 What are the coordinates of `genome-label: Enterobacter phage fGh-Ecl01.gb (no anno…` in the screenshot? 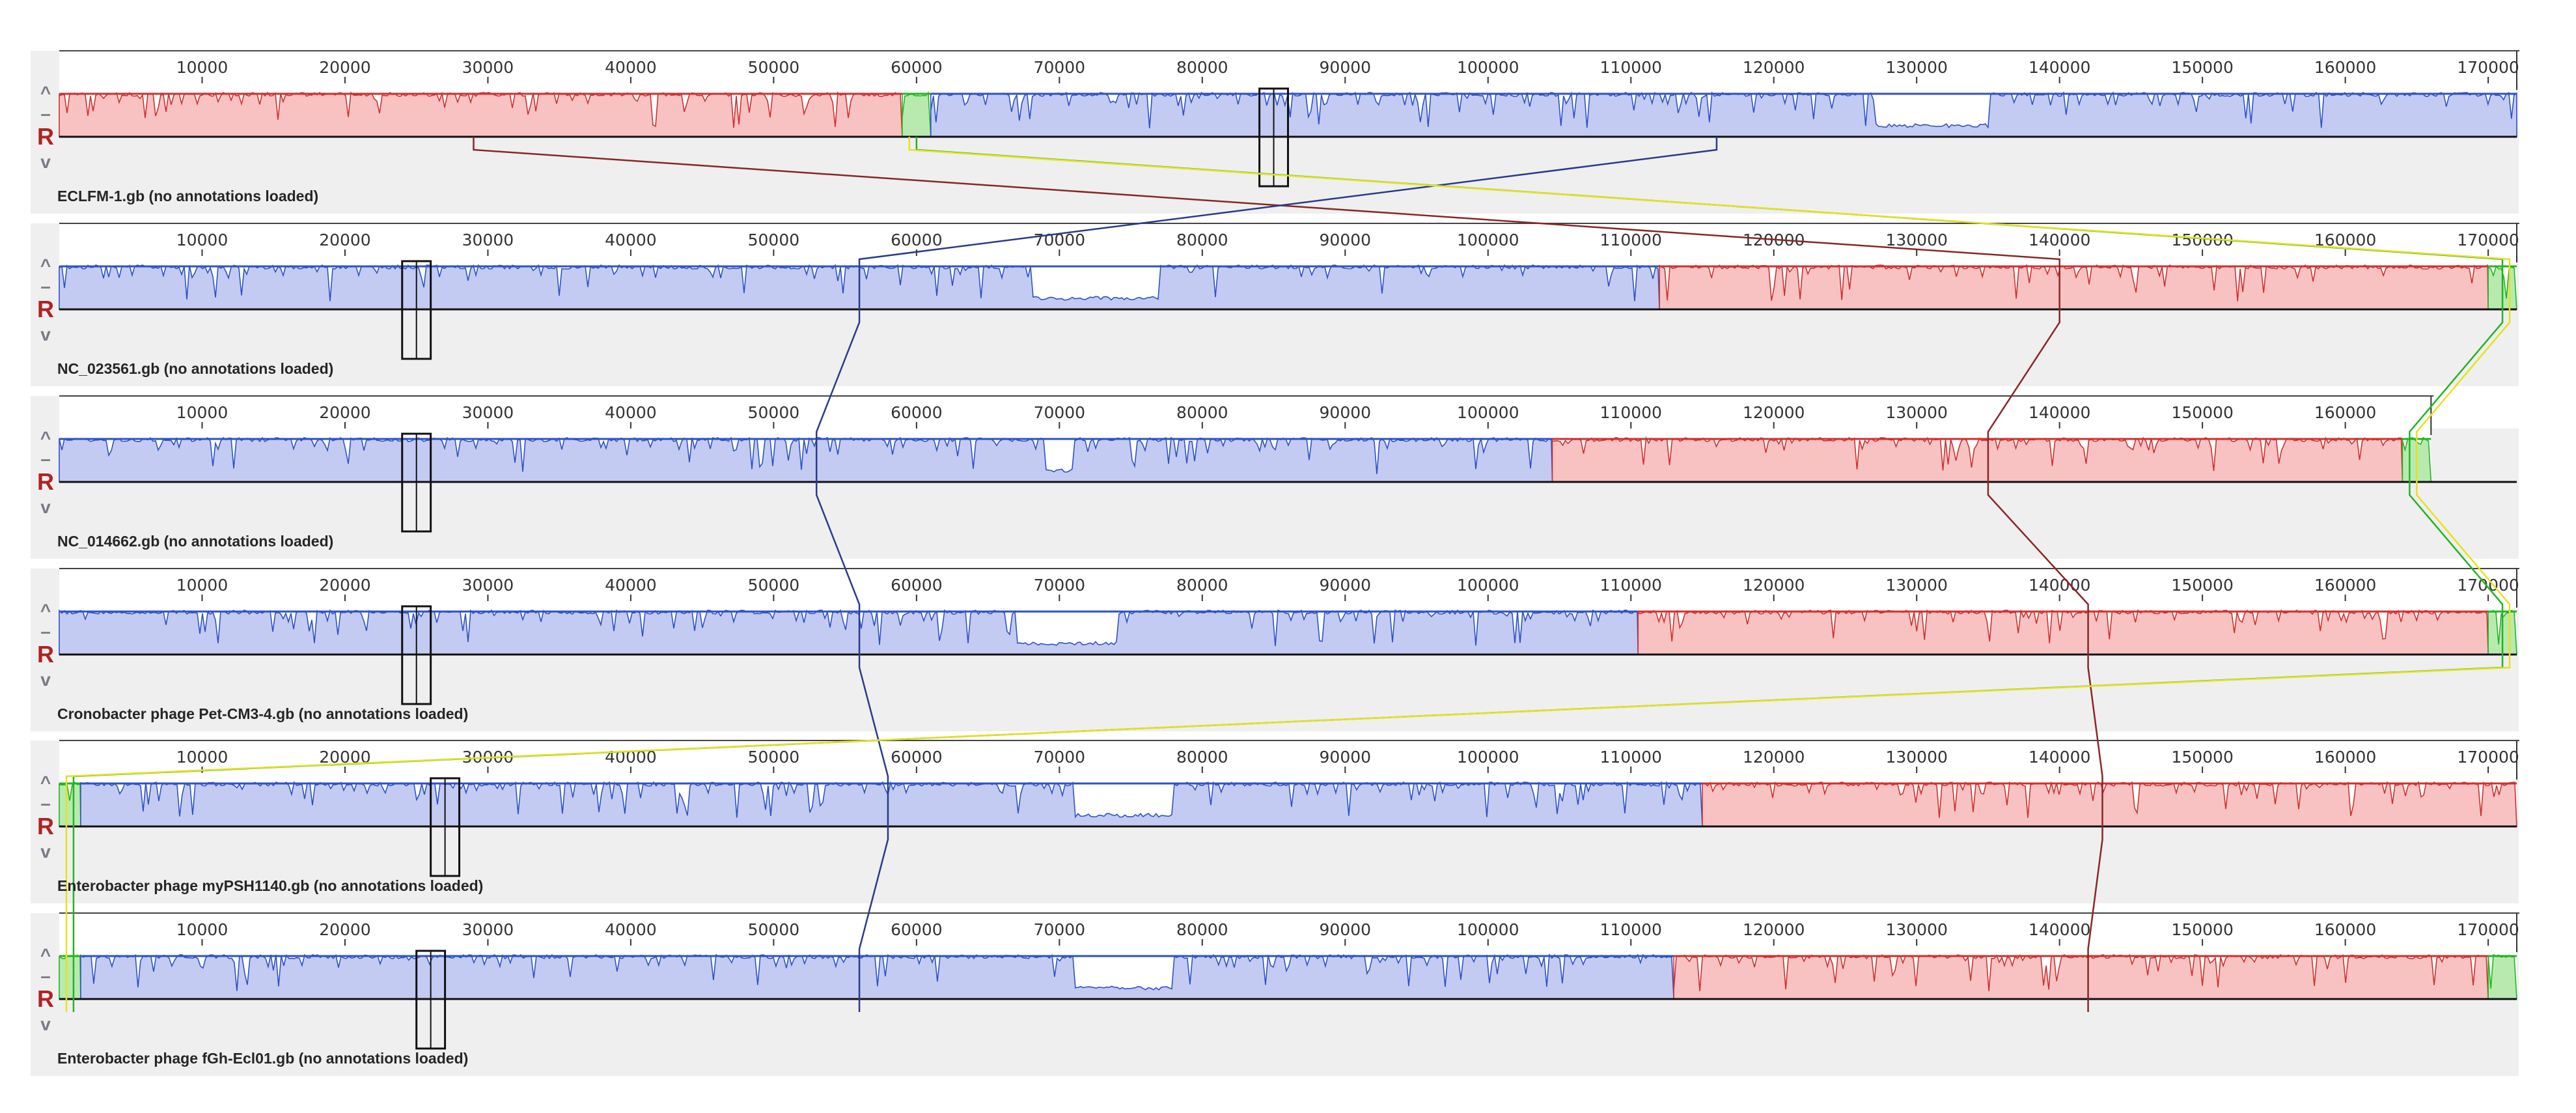 It's located at (263, 1058).